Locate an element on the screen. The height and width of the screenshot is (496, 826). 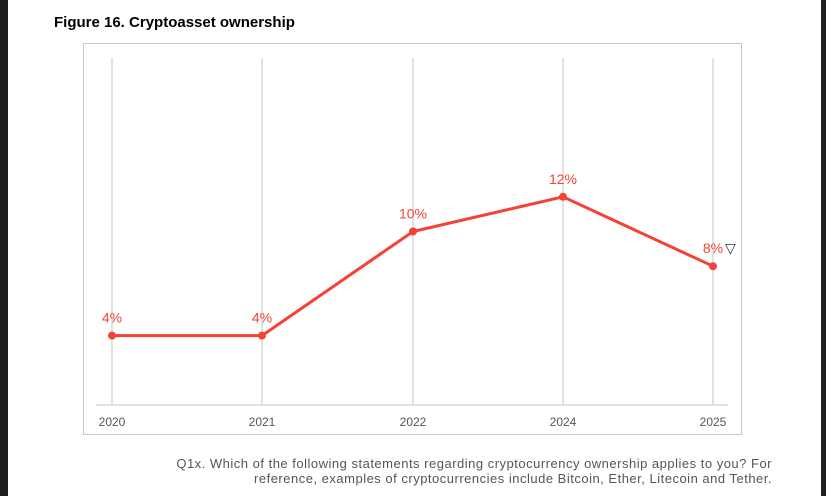
data-label: 12% is located at coordinates (563, 179).